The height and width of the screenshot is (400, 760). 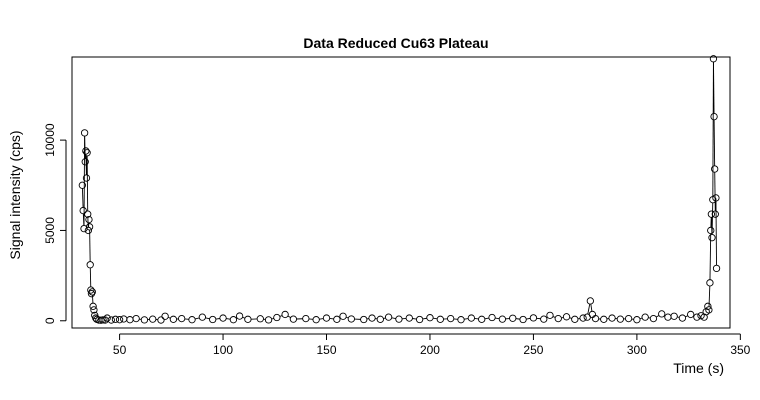 I want to click on y-tick-label: 10000, so click(x=50, y=140).